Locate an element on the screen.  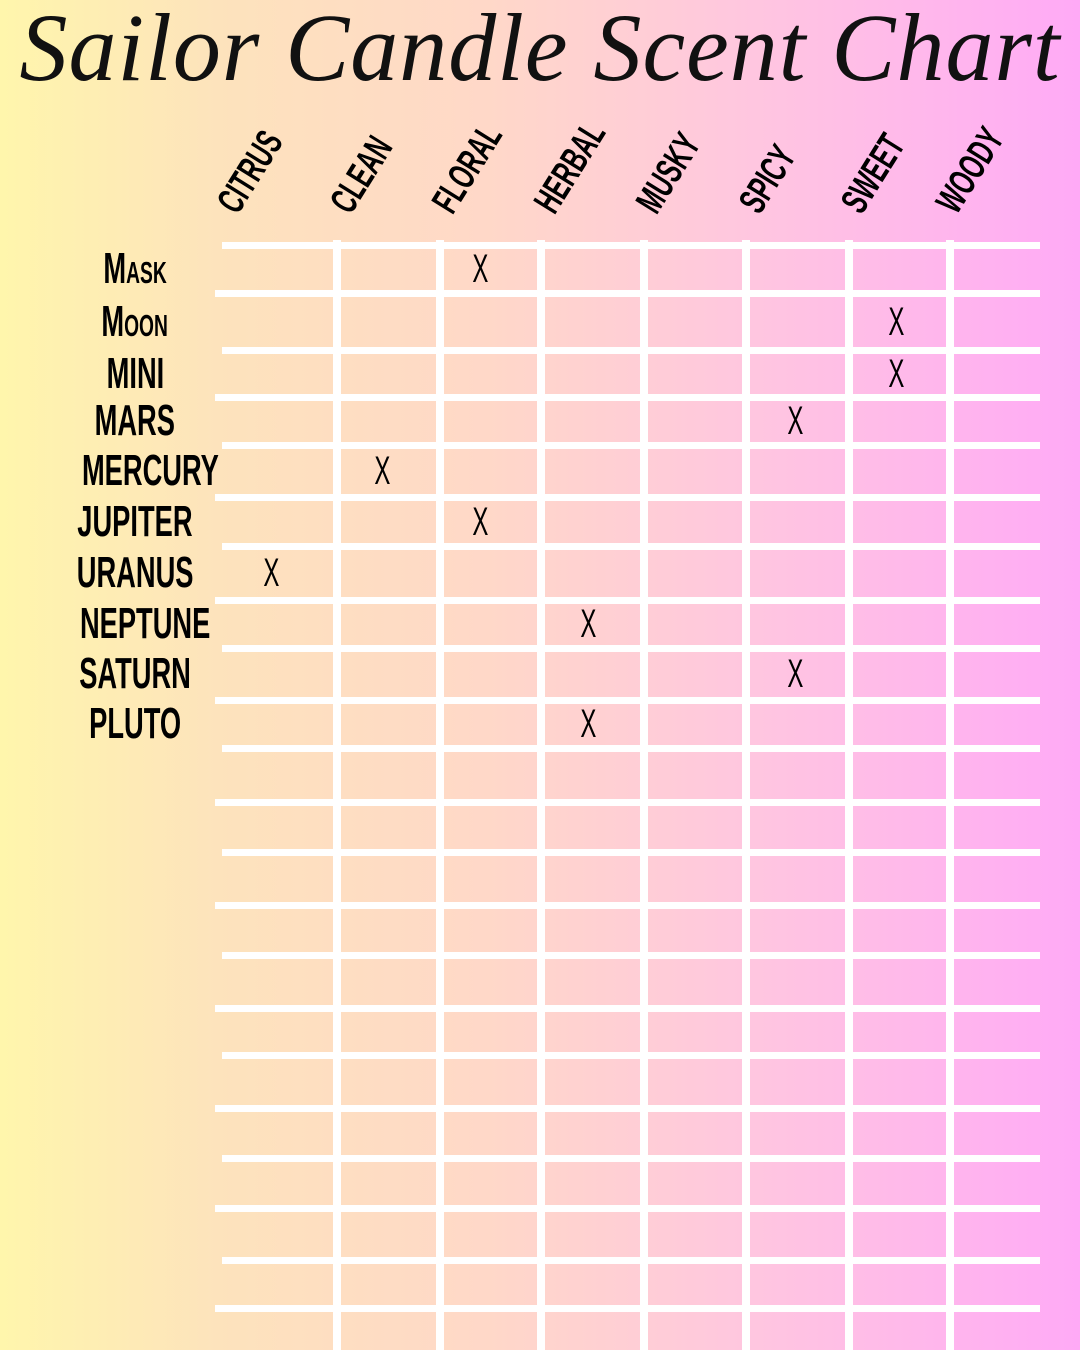
row-label: NEPTUNE is located at coordinates (145, 623).